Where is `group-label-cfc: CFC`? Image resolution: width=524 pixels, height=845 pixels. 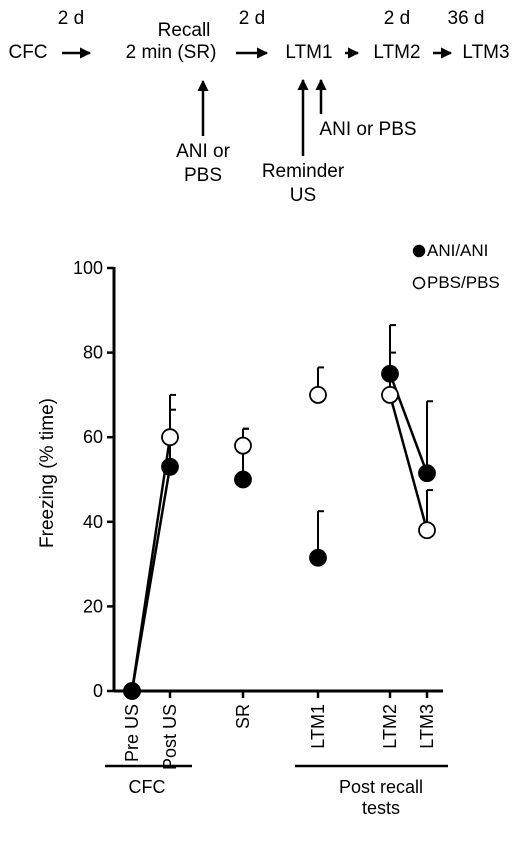 group-label-cfc: CFC is located at coordinates (147, 787).